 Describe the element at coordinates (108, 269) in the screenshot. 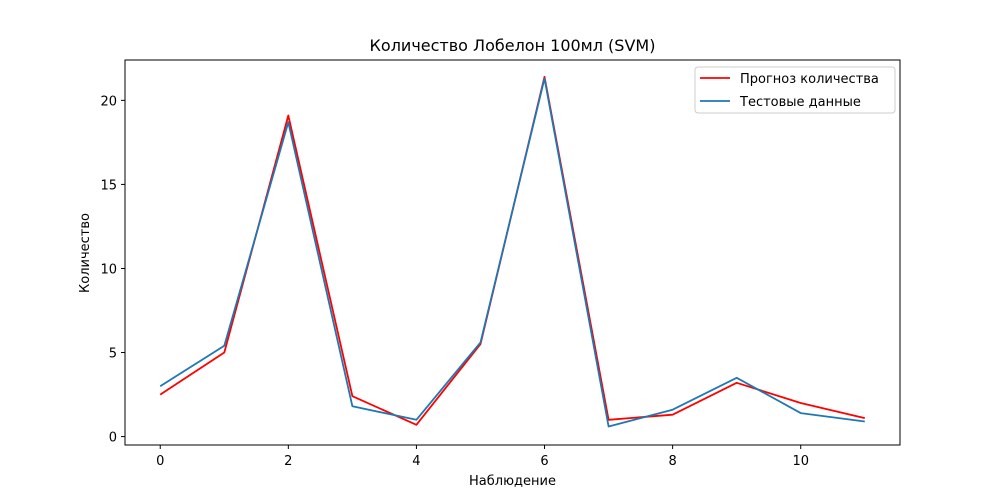

I see `y-tick-label: 10` at that location.